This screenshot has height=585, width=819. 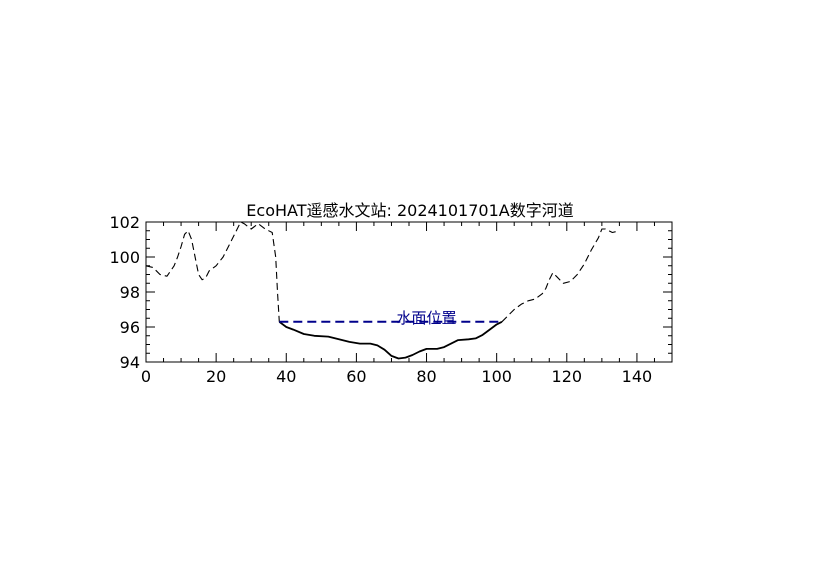 I want to click on annotation-layer: 水面位置, so click(x=427, y=318).